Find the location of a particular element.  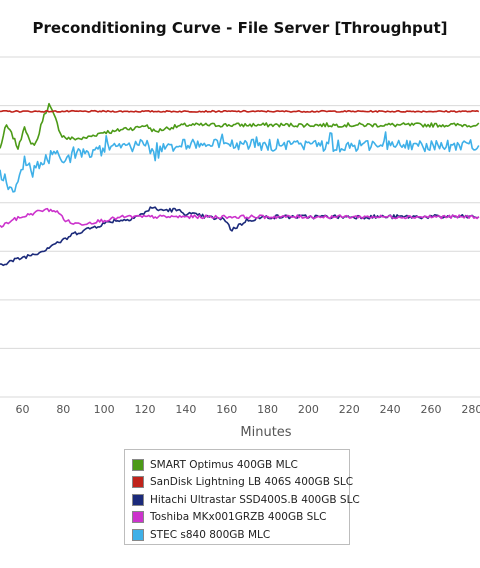

legend-item: SMART Optimus 400GB MLC is located at coordinates (237, 465).